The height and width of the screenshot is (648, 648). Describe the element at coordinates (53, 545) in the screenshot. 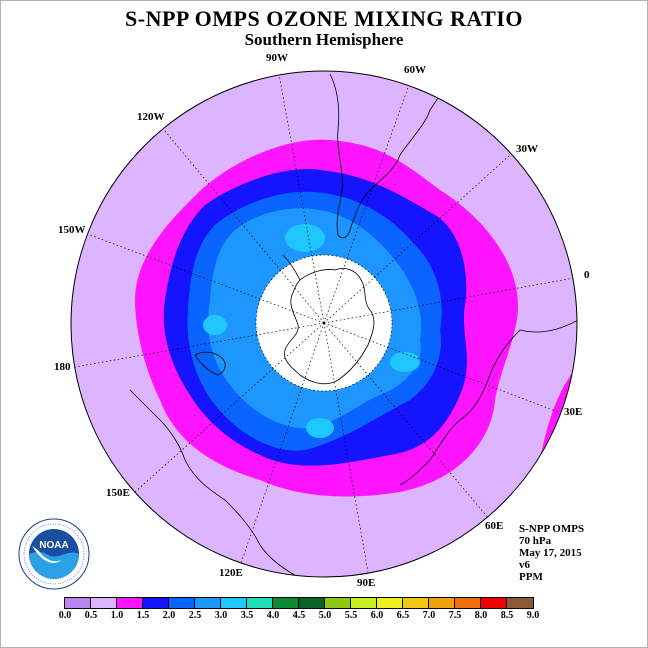

I see `svg-text: NOAA` at that location.